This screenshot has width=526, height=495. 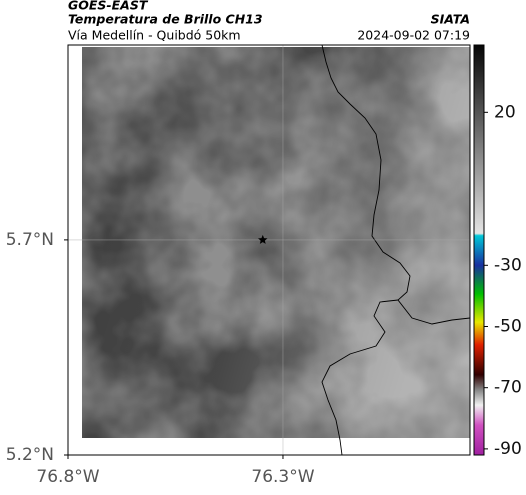 I want to click on colorbar-tick-label: -50, so click(x=508, y=326).